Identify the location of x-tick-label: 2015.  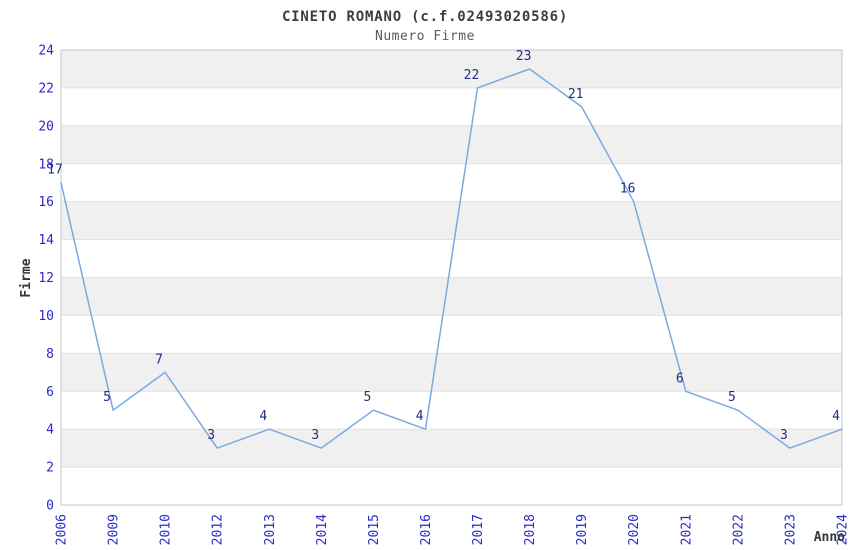
(374, 529).